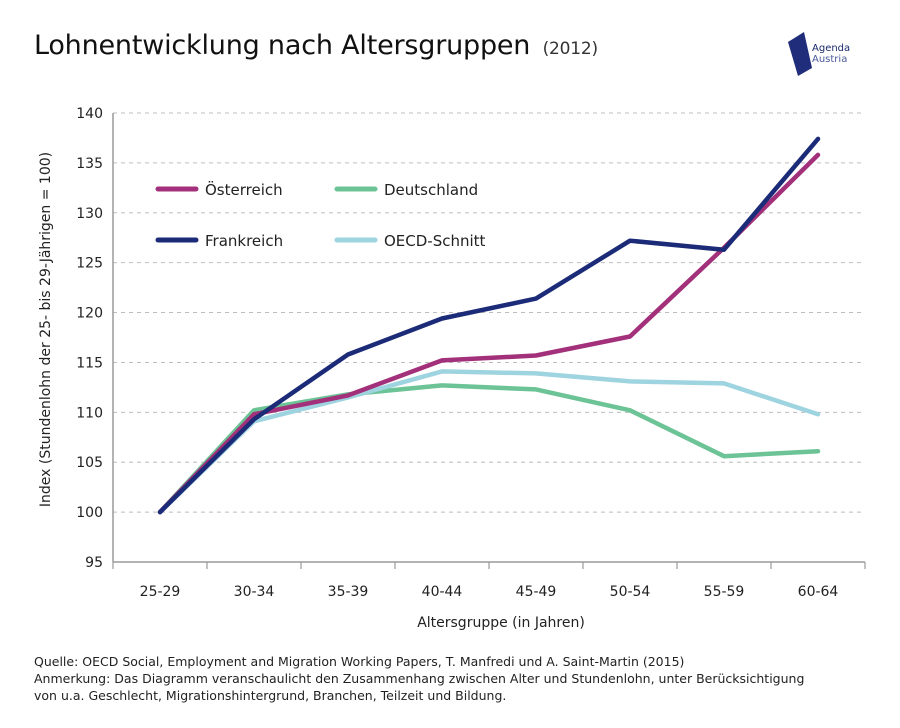  Describe the element at coordinates (630, 592) in the screenshot. I see `x-tick-label: 50-54` at that location.